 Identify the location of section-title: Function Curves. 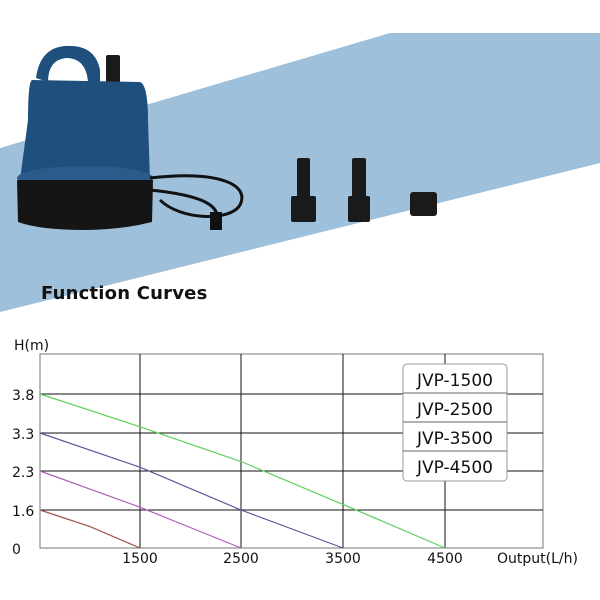
(124, 293).